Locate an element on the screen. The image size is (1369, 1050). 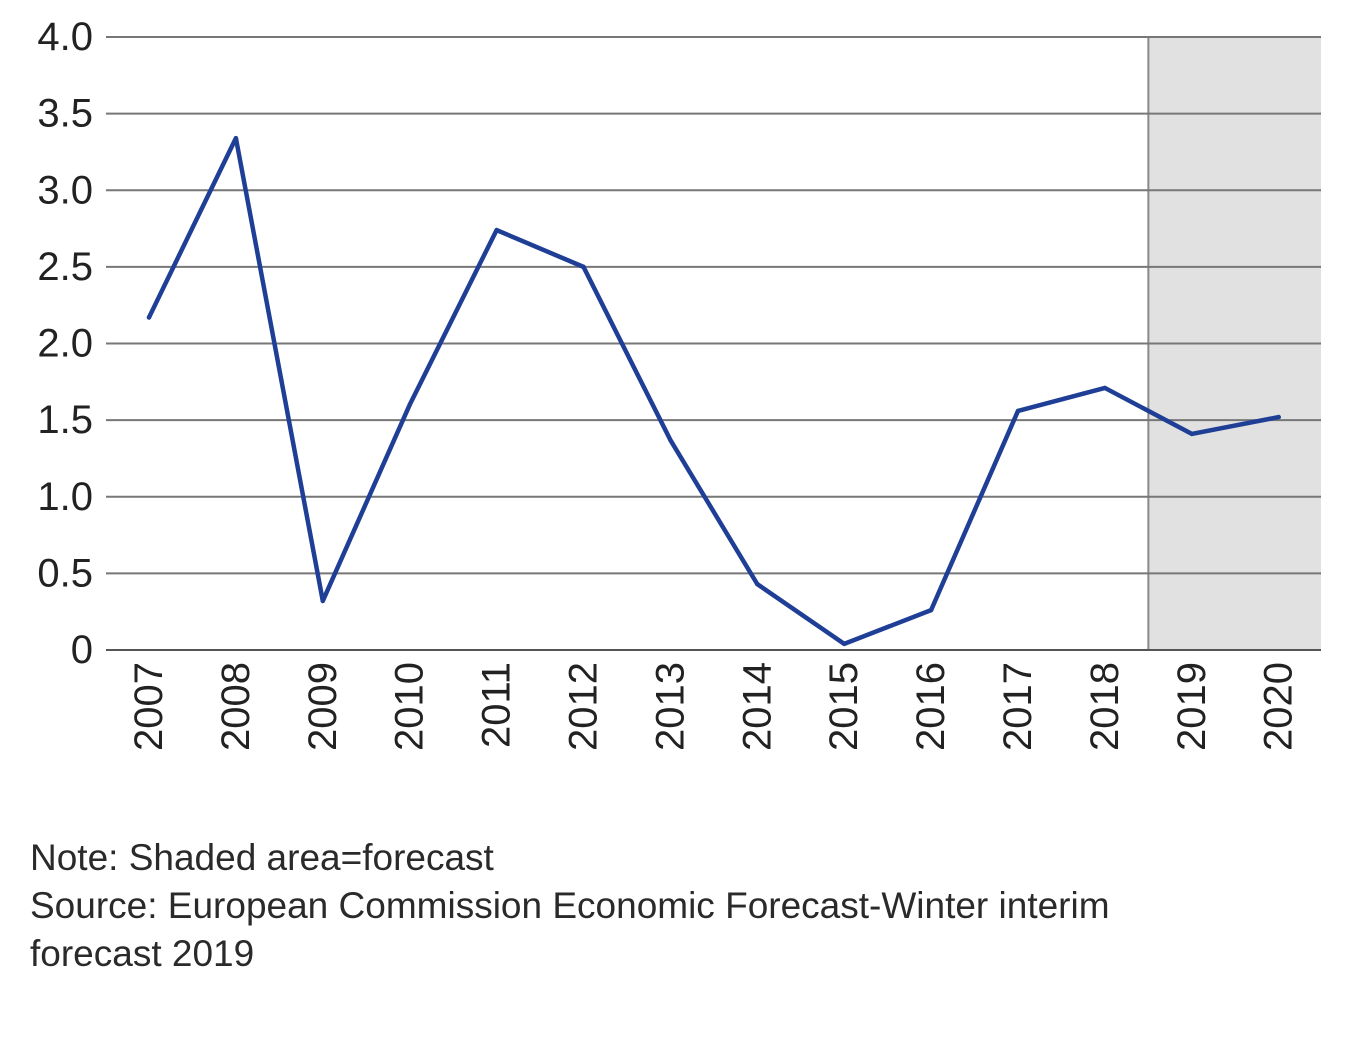
x-tick-label: 2016 is located at coordinates (931, 706).